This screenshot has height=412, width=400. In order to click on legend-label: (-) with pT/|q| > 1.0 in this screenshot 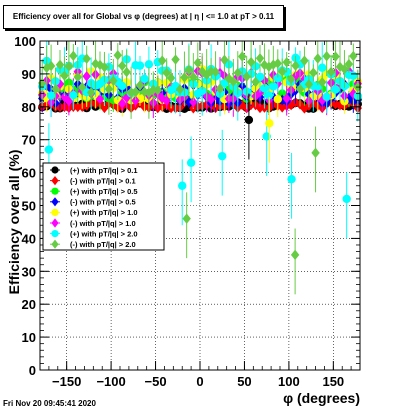, I will do `click(103, 223)`.